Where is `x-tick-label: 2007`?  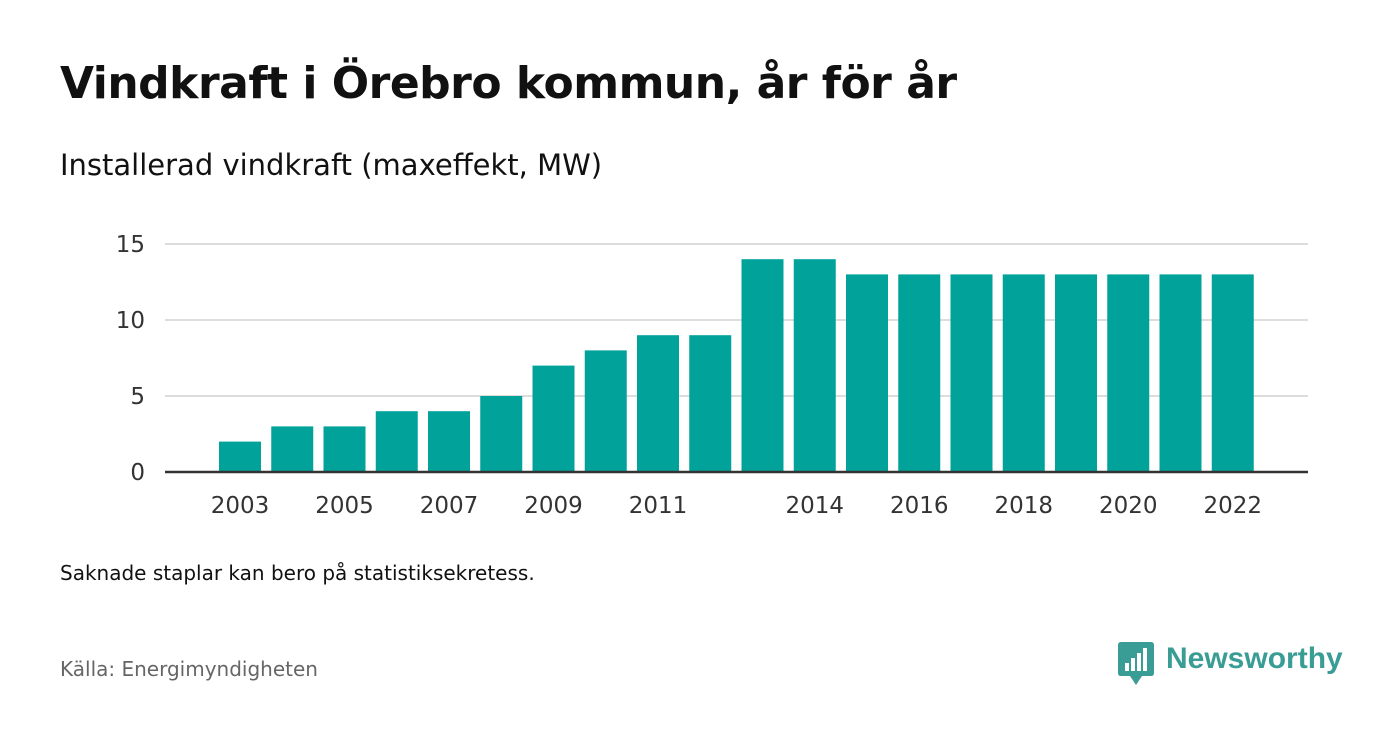 x-tick-label: 2007 is located at coordinates (449, 506).